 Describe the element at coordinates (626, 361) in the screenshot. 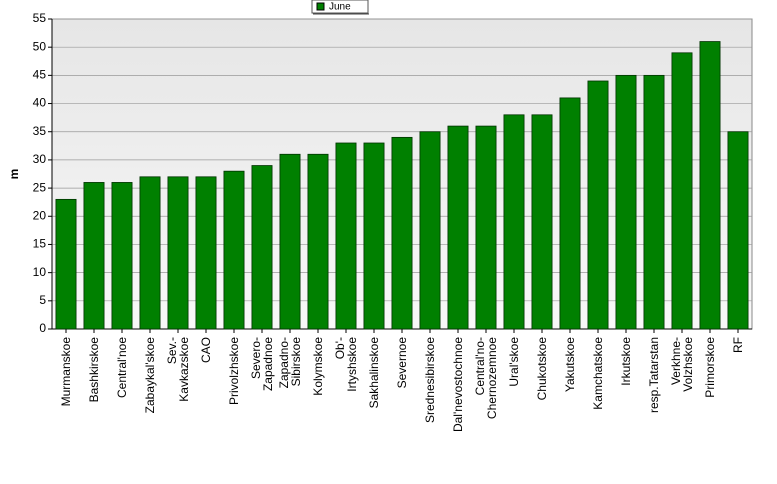

I see `x-tick-label: Irkutskoe` at that location.